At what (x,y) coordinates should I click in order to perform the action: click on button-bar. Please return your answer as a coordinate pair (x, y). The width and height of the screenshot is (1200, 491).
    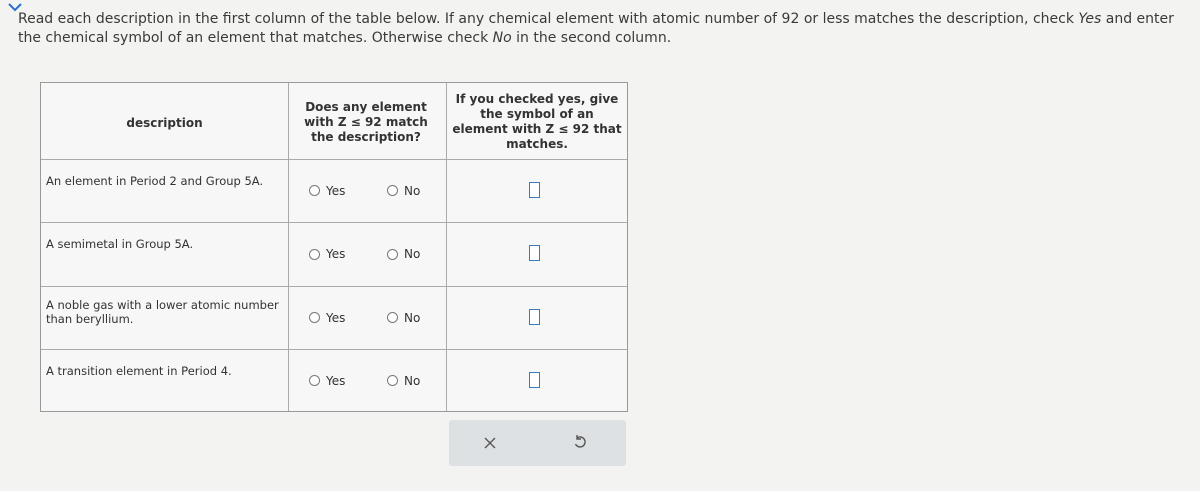
    Looking at the image, I should click on (537, 443).